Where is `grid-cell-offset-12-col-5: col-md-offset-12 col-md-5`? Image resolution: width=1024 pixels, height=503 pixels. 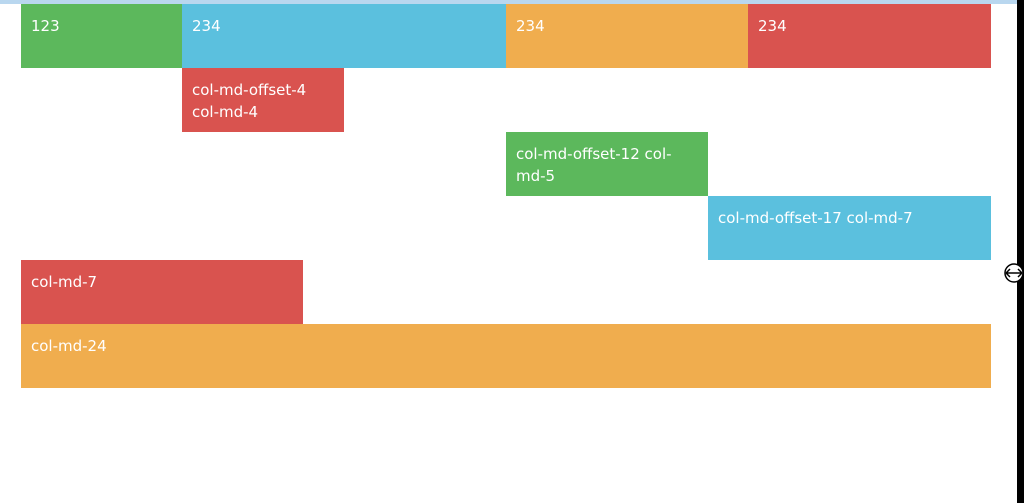
grid-cell-offset-12-col-5: col-md-offset-12 col-md-5 is located at coordinates (607, 164).